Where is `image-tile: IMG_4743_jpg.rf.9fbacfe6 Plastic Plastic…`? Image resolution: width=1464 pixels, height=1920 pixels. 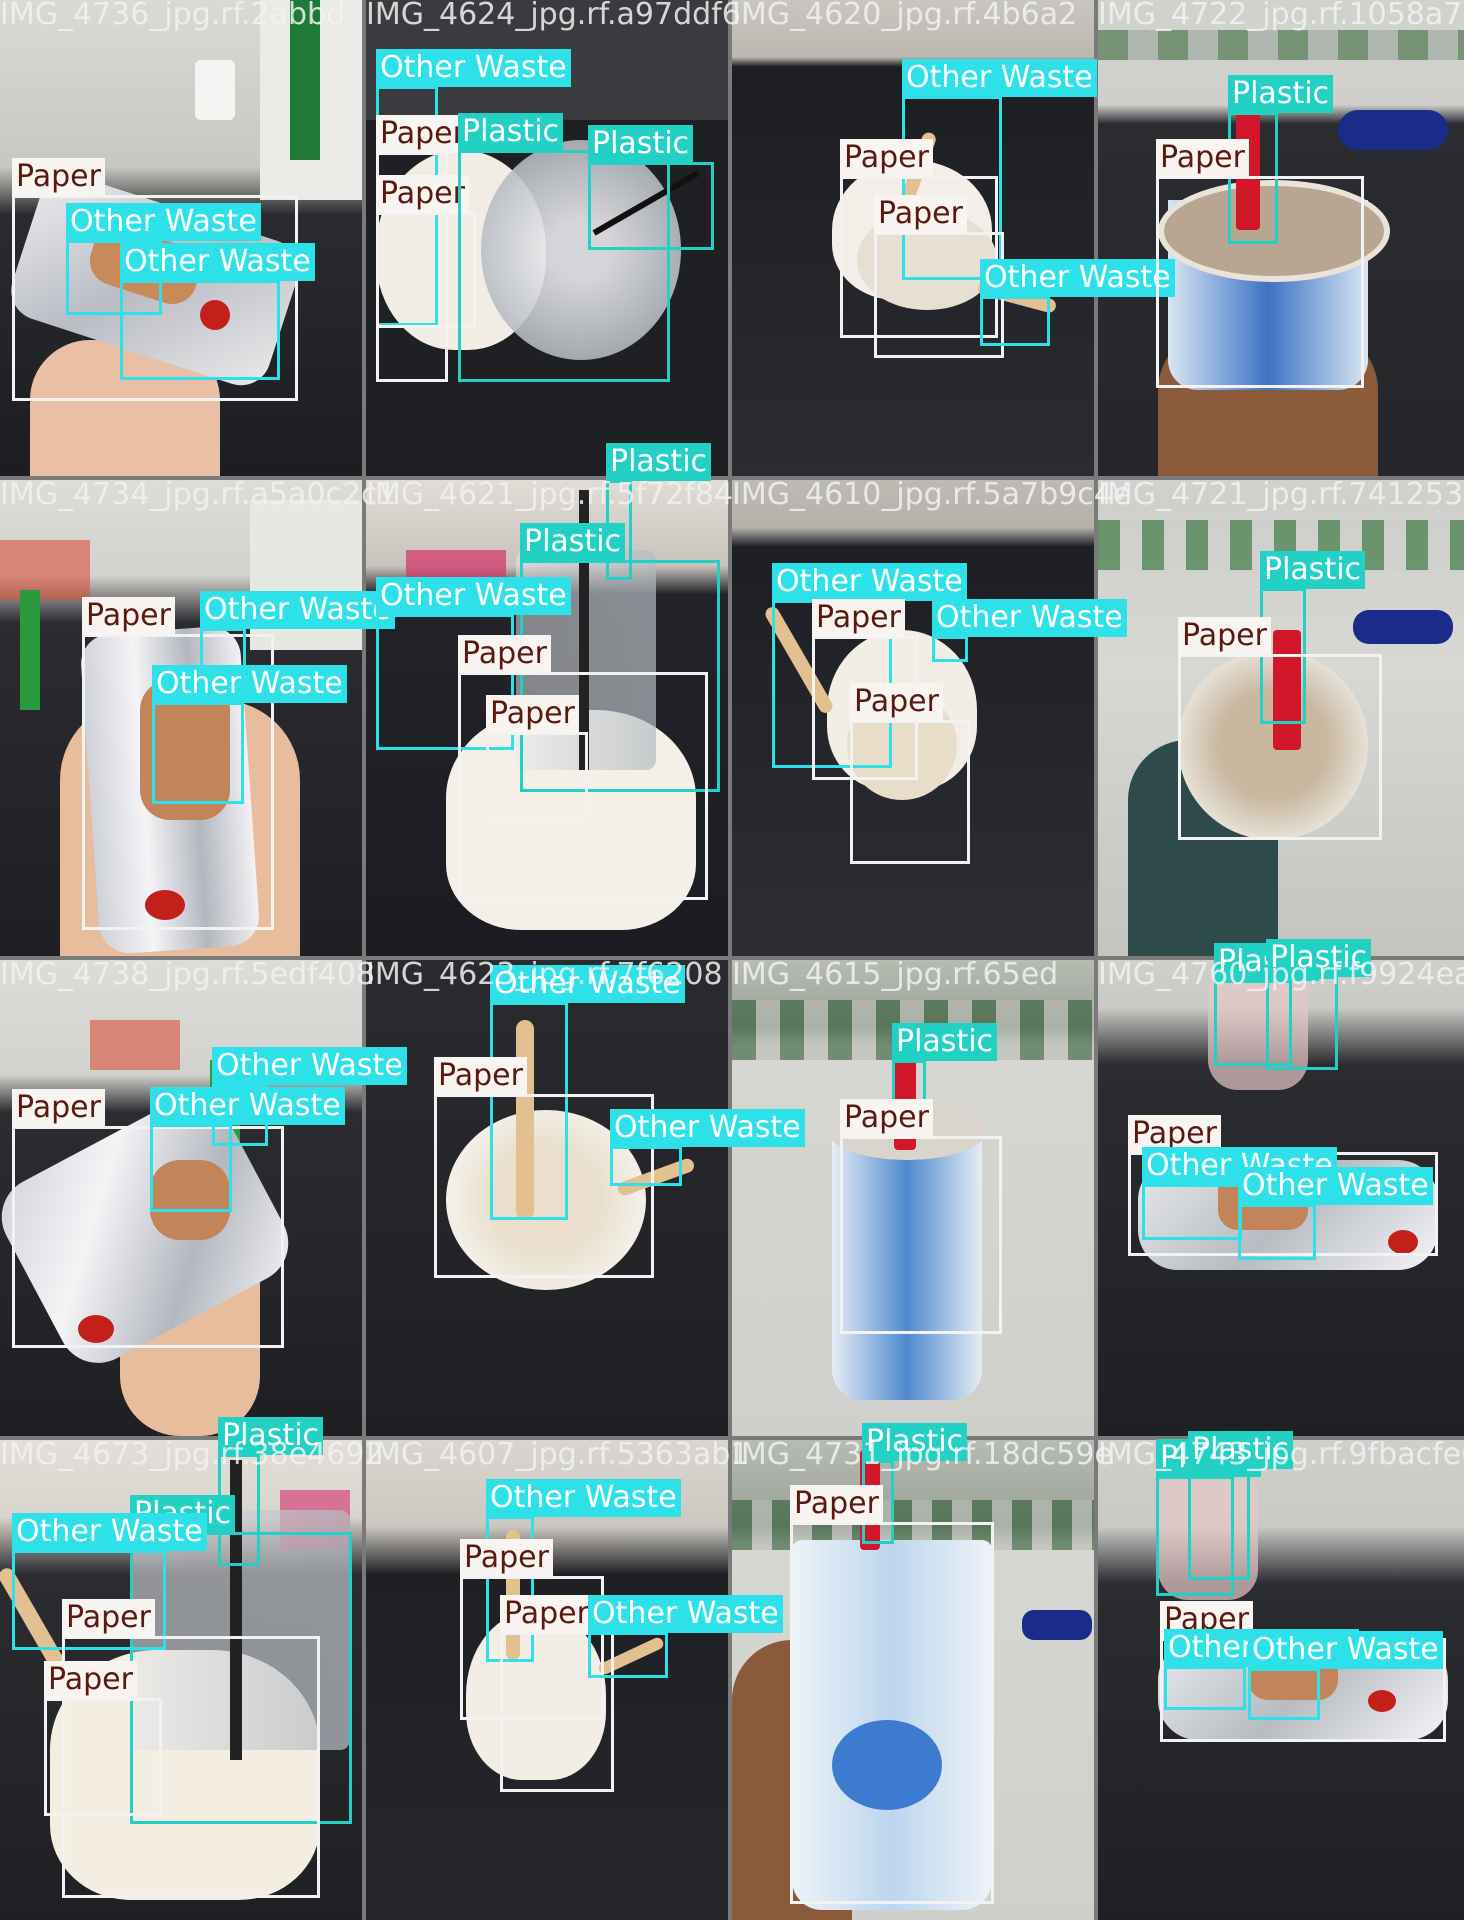 image-tile: IMG_4743_jpg.rf.9fbacfe6 Plastic Plastic… is located at coordinates (1281, 1675).